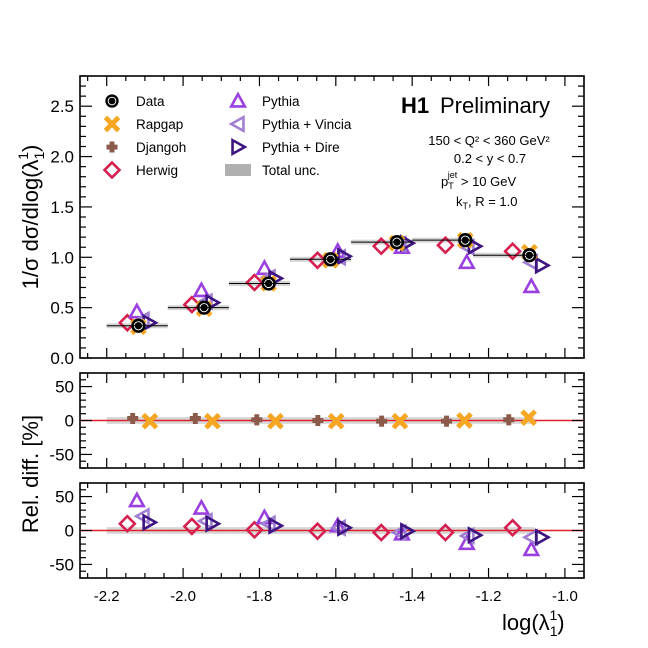 Image resolution: width=648 pixels, height=648 pixels. Describe the element at coordinates (445, 245) in the screenshot. I see `marker-herwig-5-shape` at that location.